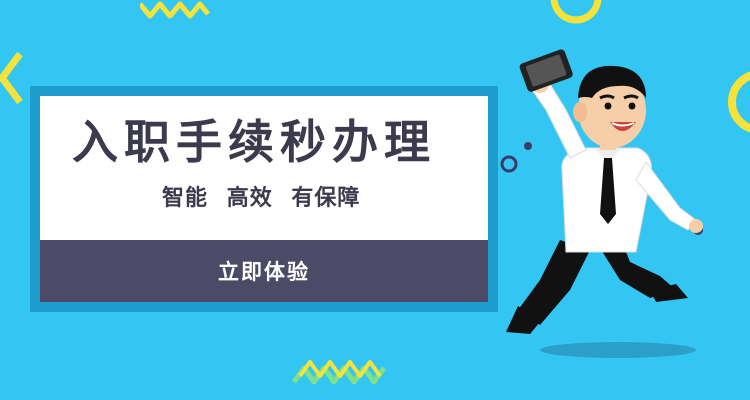  Describe the element at coordinates (175, 10) in the screenshot. I see `zigzag-top-icon` at that location.